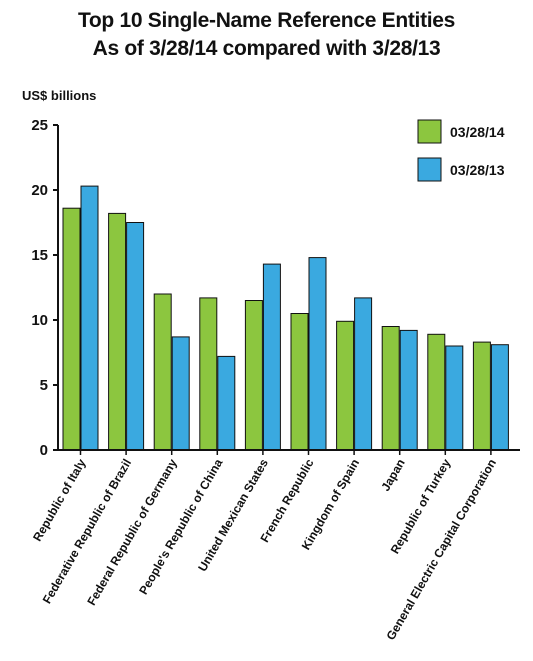 Image resolution: width=533 pixels, height=661 pixels. I want to click on y-axis-label: US$ billions, so click(59, 95).